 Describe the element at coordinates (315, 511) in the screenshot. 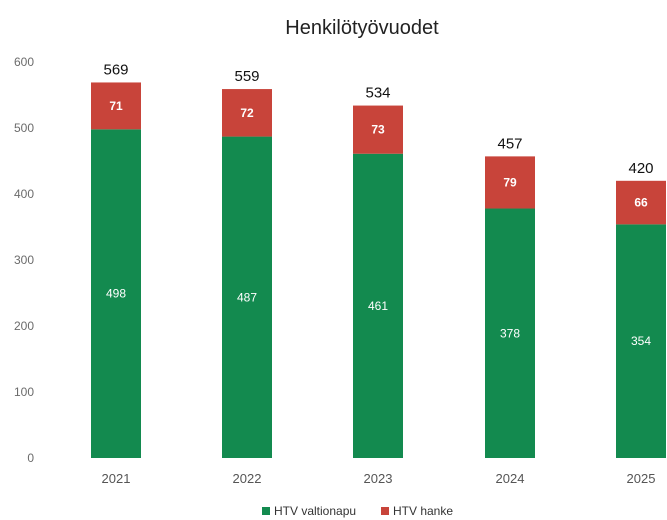

I see `legend-label: HTV valtionapu` at that location.